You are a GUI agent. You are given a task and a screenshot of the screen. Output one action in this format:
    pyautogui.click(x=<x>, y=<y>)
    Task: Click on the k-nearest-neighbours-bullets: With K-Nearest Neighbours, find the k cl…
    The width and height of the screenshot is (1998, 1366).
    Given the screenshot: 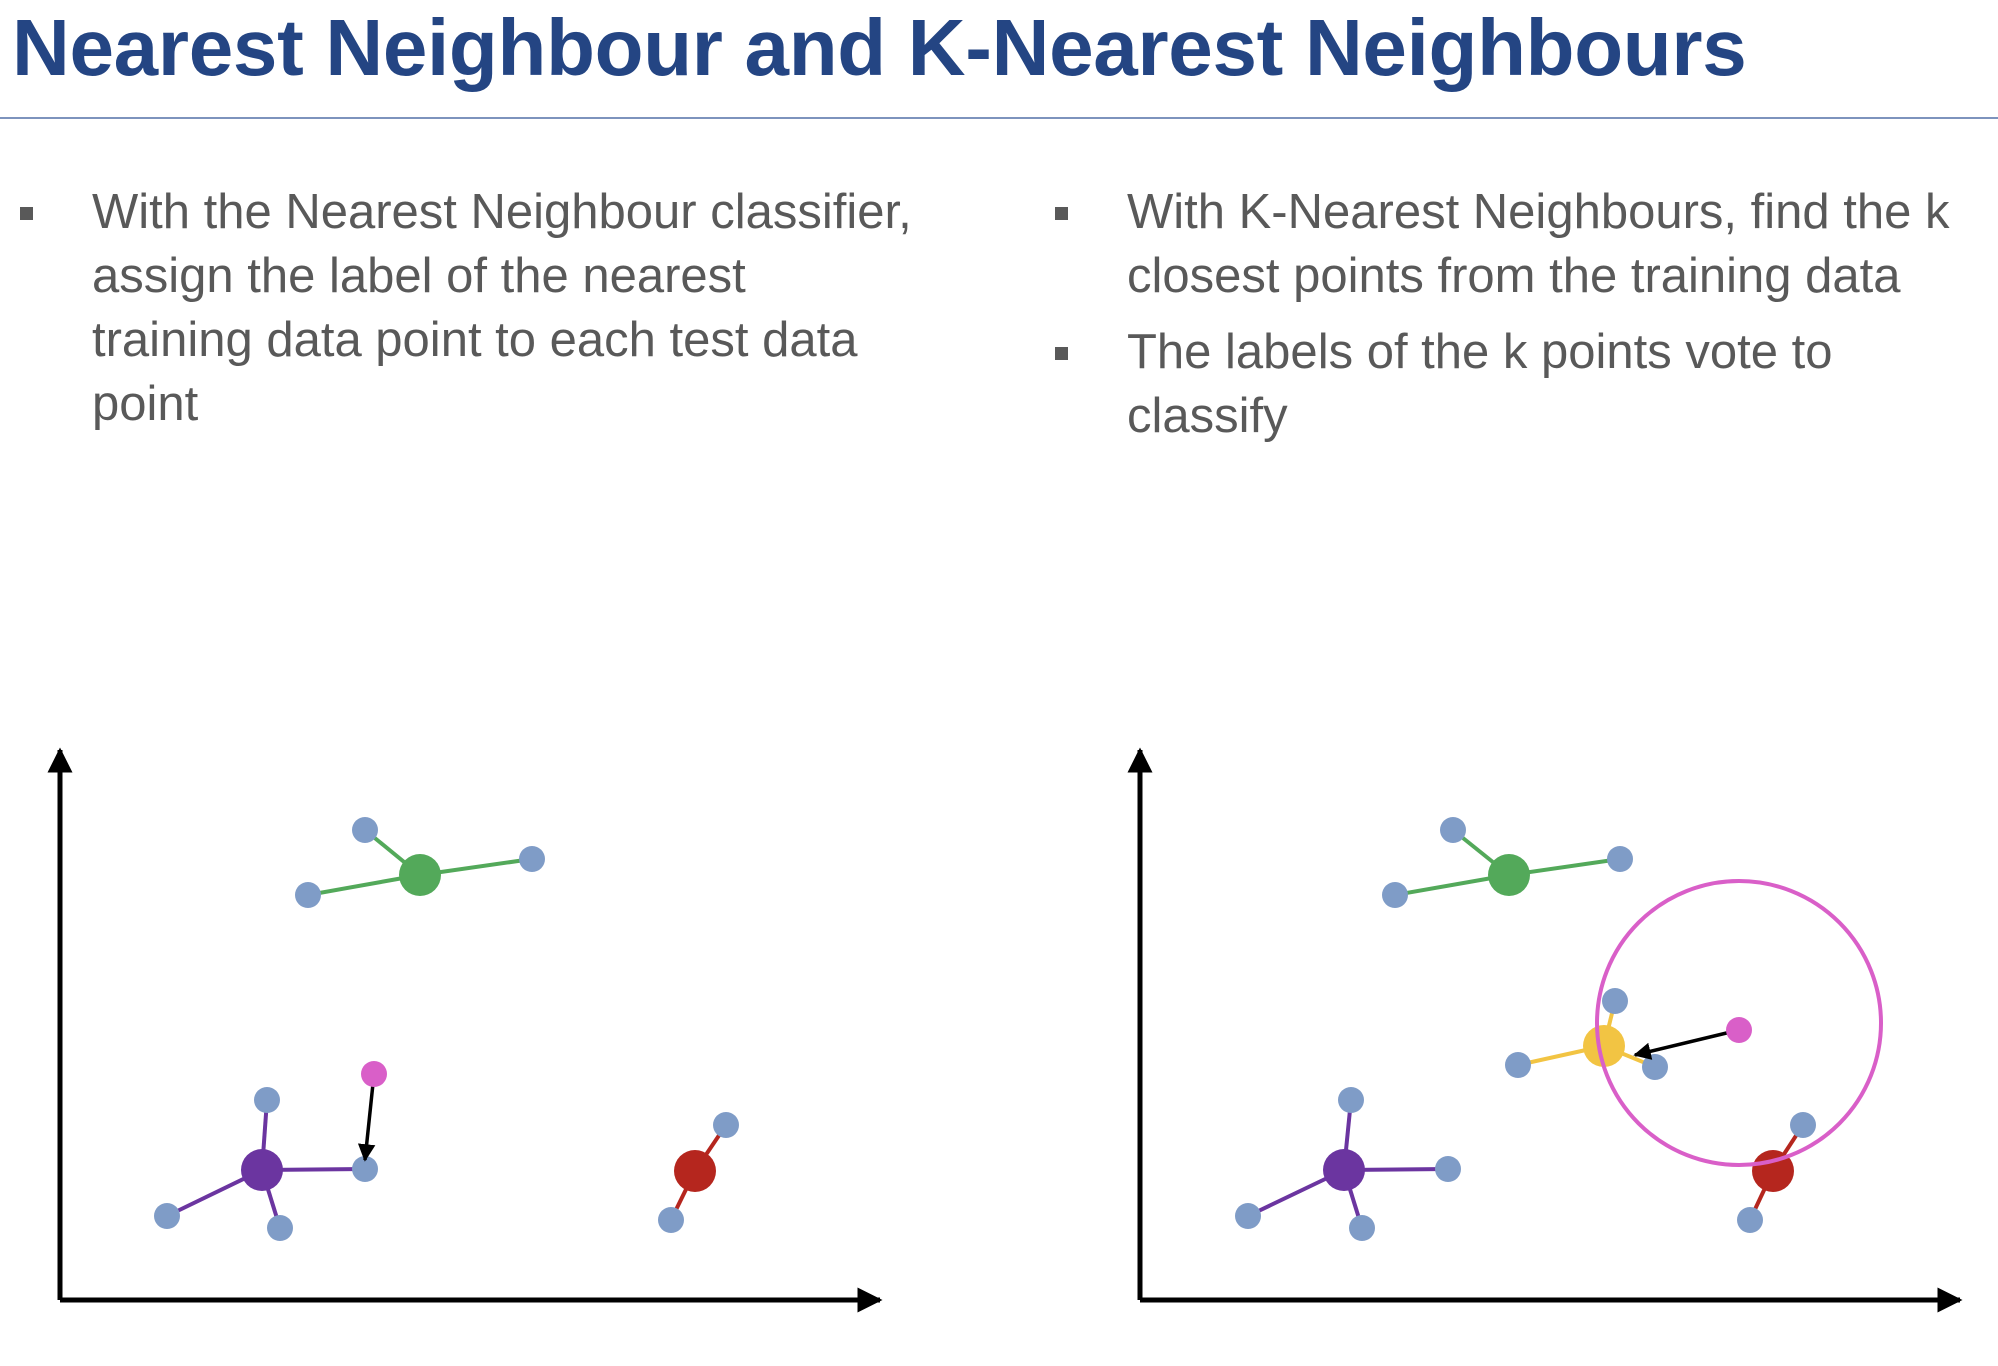 What is the action you would take?
    pyautogui.click(x=1519, y=320)
    